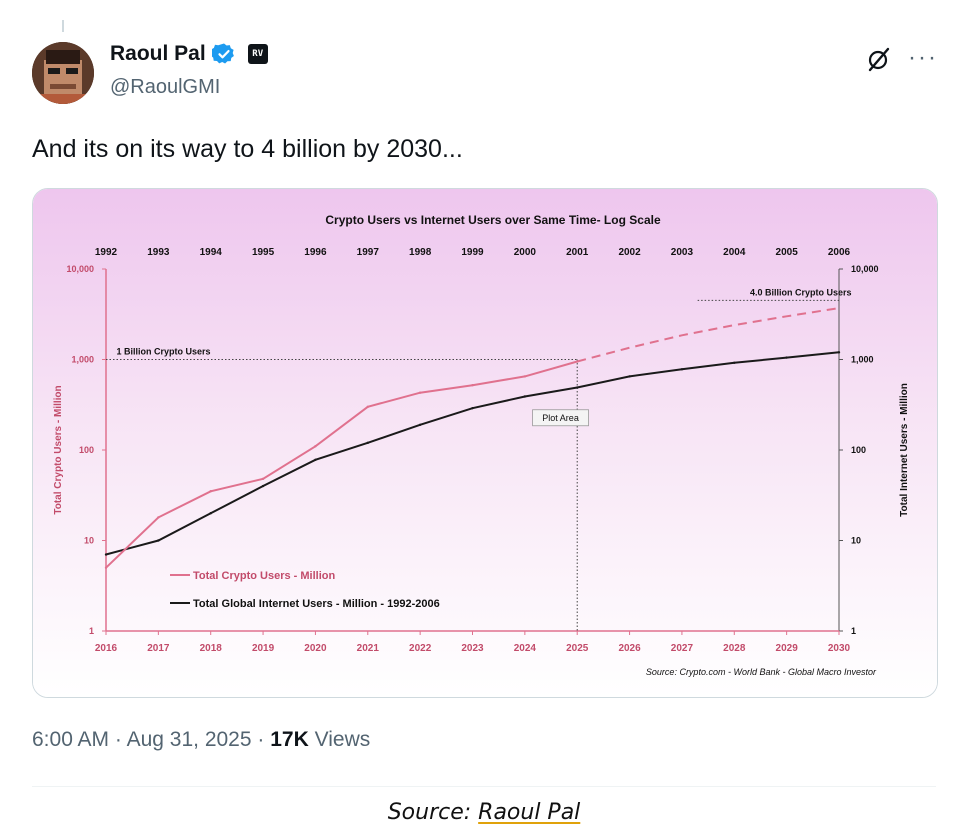 This screenshot has height=834, width=968. Describe the element at coordinates (106, 252) in the screenshot. I see `x-tick-label-top: 1992` at that location.